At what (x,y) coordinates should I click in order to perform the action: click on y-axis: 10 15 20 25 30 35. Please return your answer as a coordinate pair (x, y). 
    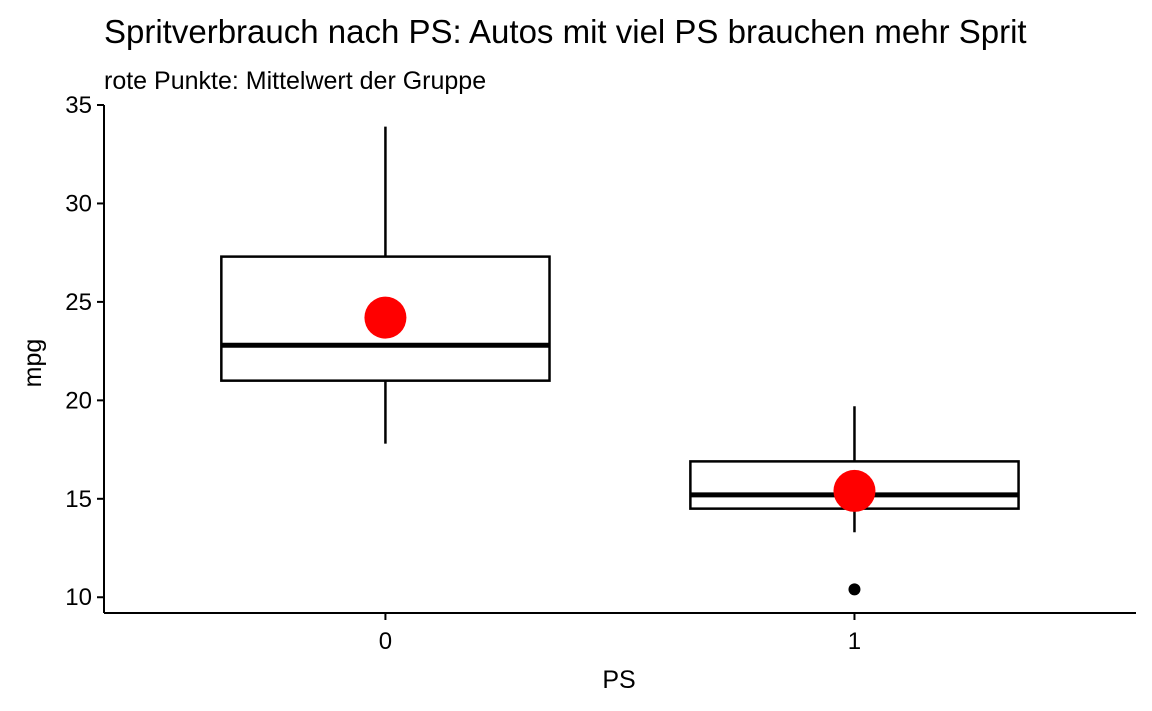
    Looking at the image, I should click on (85, 352).